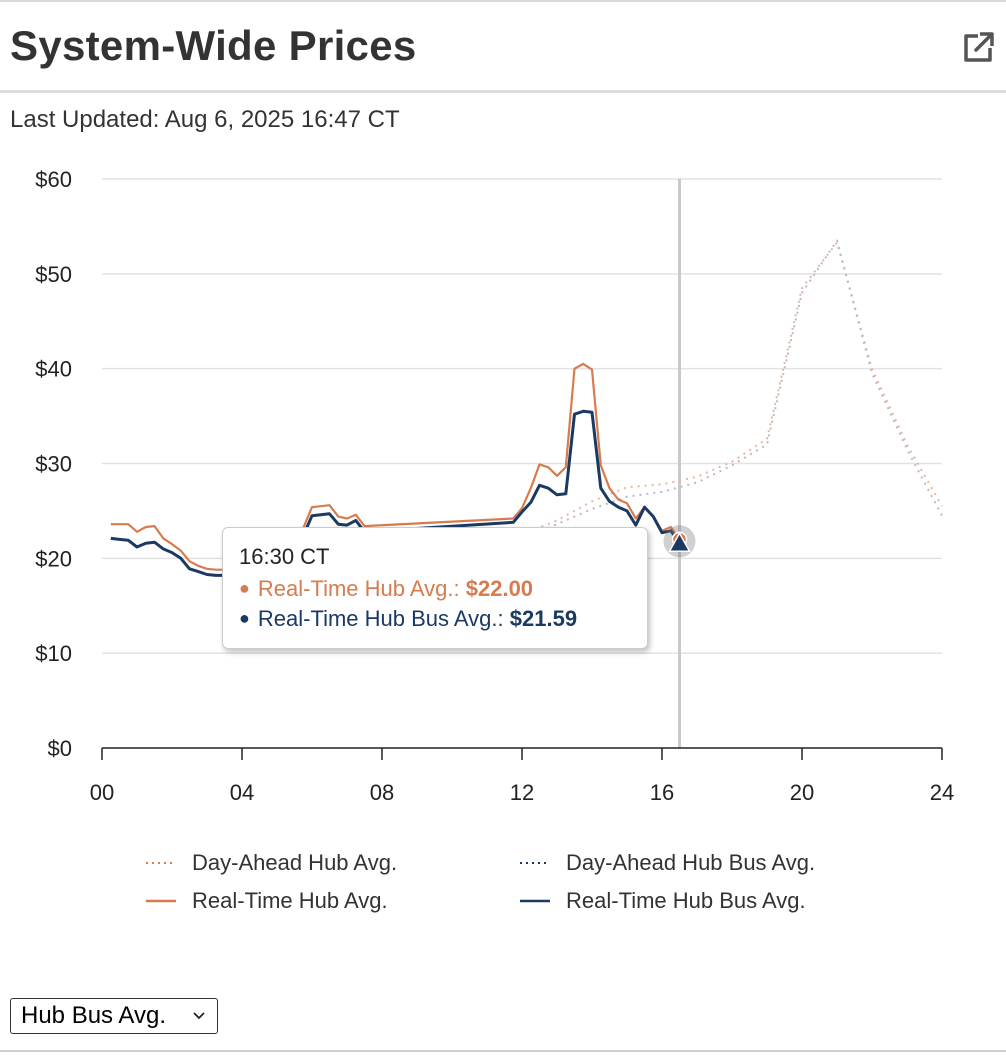 The width and height of the screenshot is (1006, 1058). I want to click on legend-item-rt-hub-bus: Real-Time Hub Bus Avg., so click(663, 901).